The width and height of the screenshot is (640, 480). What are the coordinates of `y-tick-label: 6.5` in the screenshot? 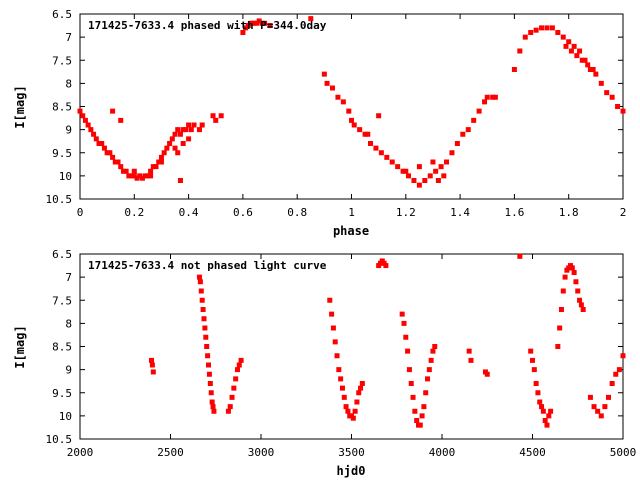 It's located at (62, 14).